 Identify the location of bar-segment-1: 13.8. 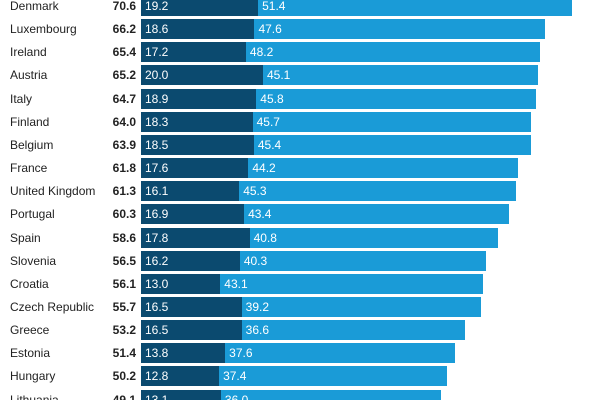
(183, 353).